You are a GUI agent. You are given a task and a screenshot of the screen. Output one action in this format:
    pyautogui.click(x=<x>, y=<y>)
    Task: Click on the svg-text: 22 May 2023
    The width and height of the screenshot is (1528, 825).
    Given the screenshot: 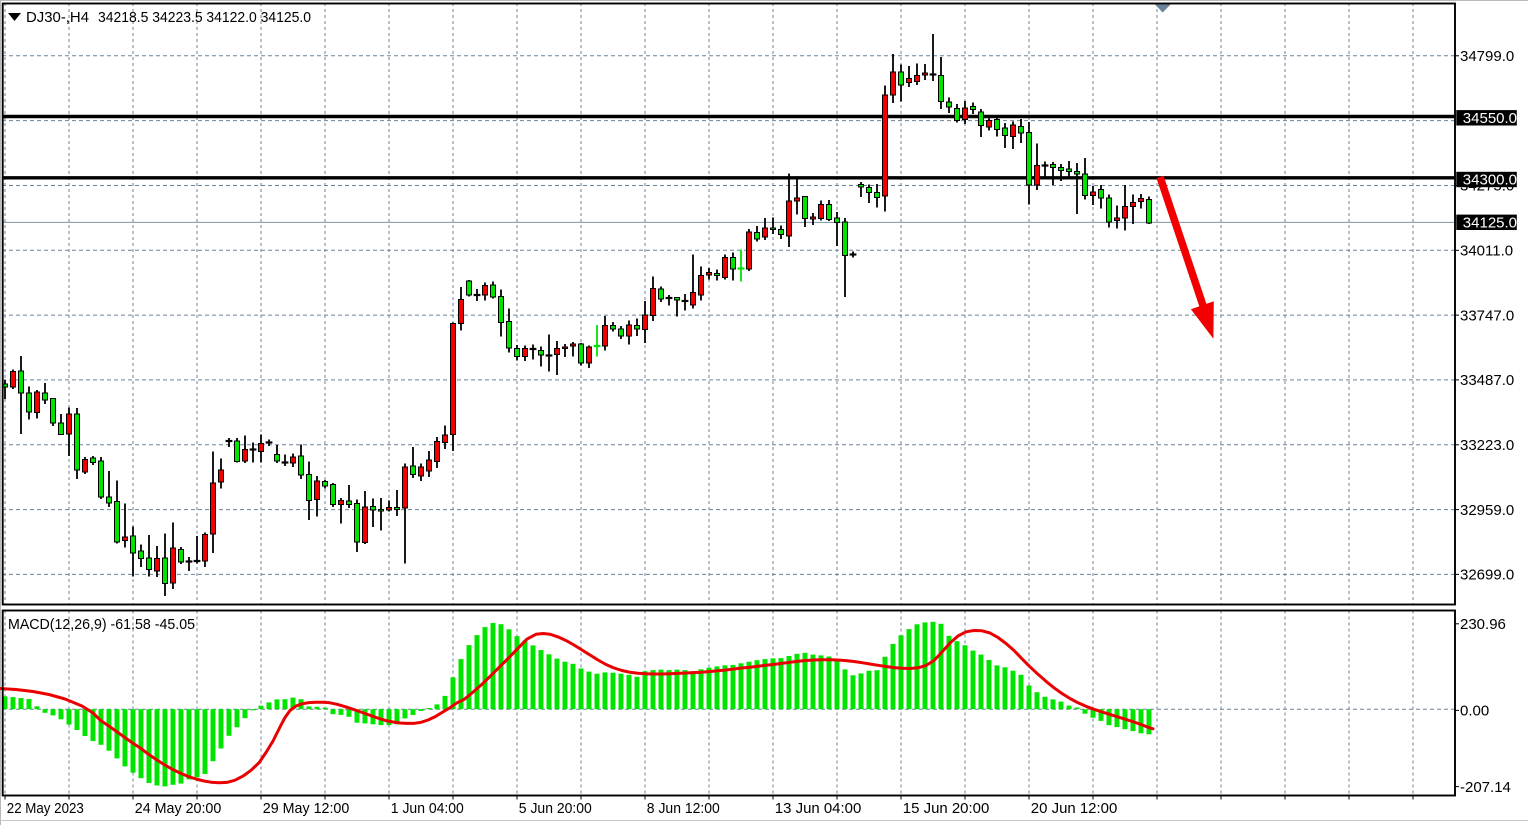 What is the action you would take?
    pyautogui.click(x=45, y=808)
    